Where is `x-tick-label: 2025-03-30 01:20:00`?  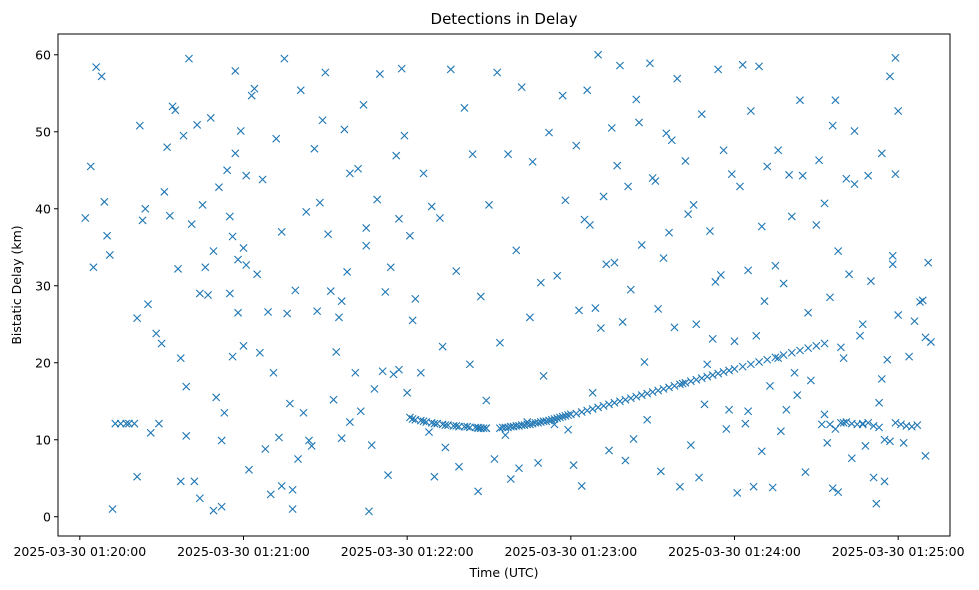 x-tick-label: 2025-03-30 01:20:00 is located at coordinates (79, 551).